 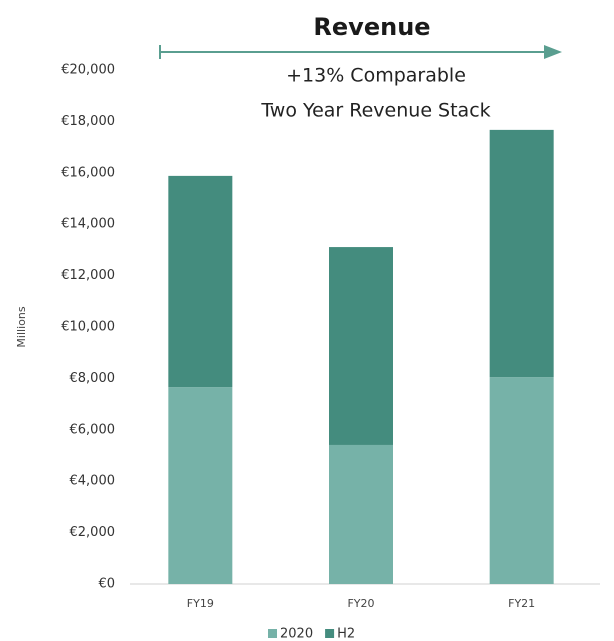 What do you see at coordinates (93, 481) in the screenshot?
I see `y-tick-label: €4,000` at bounding box center [93, 481].